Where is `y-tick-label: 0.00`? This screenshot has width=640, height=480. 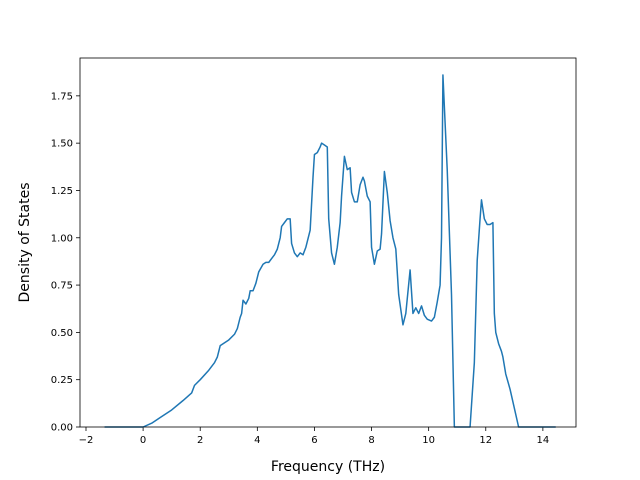 y-tick-label: 0.00 is located at coordinates (62, 428).